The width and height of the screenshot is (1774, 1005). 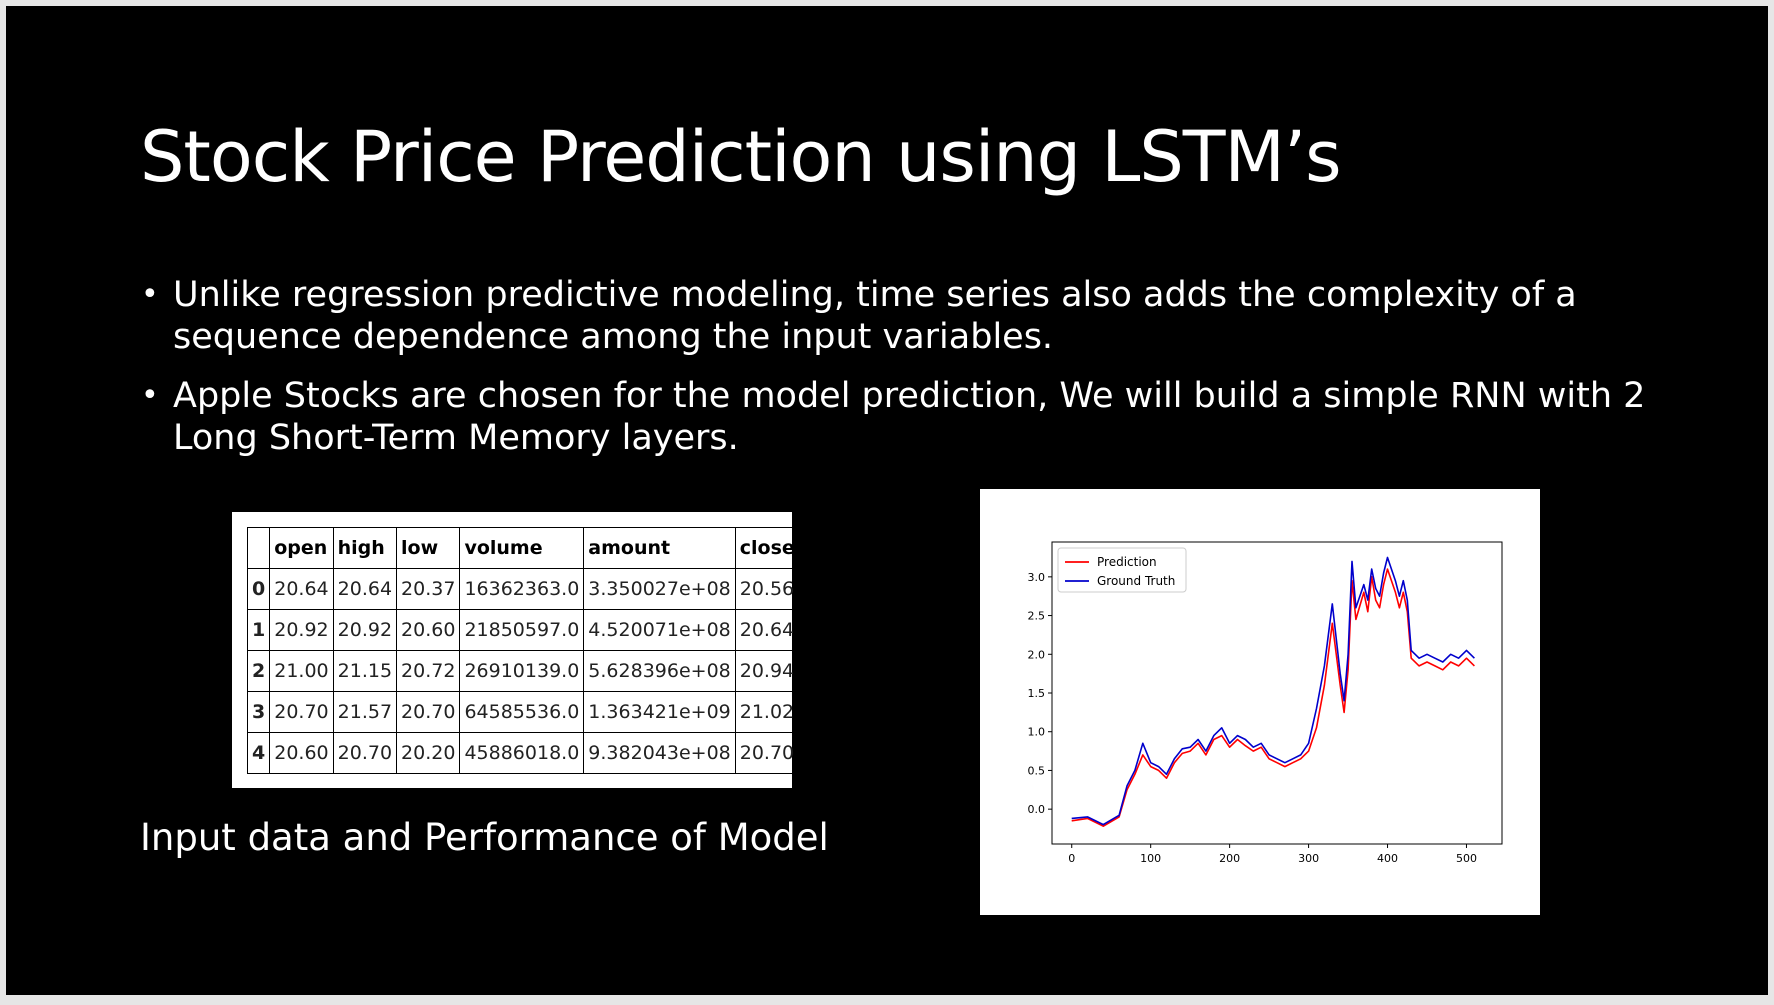 I want to click on column-header-open: open, so click(x=301, y=548).